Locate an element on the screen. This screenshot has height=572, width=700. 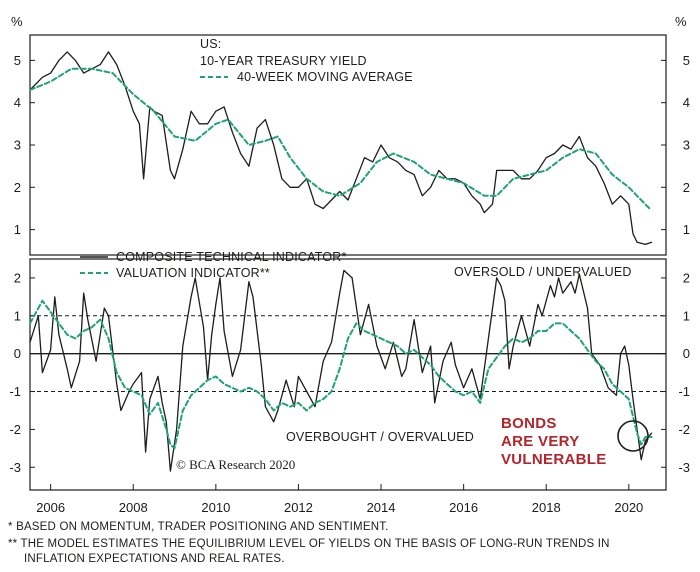
oversold-label: OVERSOLD / UNDERVALUED is located at coordinates (543, 272).